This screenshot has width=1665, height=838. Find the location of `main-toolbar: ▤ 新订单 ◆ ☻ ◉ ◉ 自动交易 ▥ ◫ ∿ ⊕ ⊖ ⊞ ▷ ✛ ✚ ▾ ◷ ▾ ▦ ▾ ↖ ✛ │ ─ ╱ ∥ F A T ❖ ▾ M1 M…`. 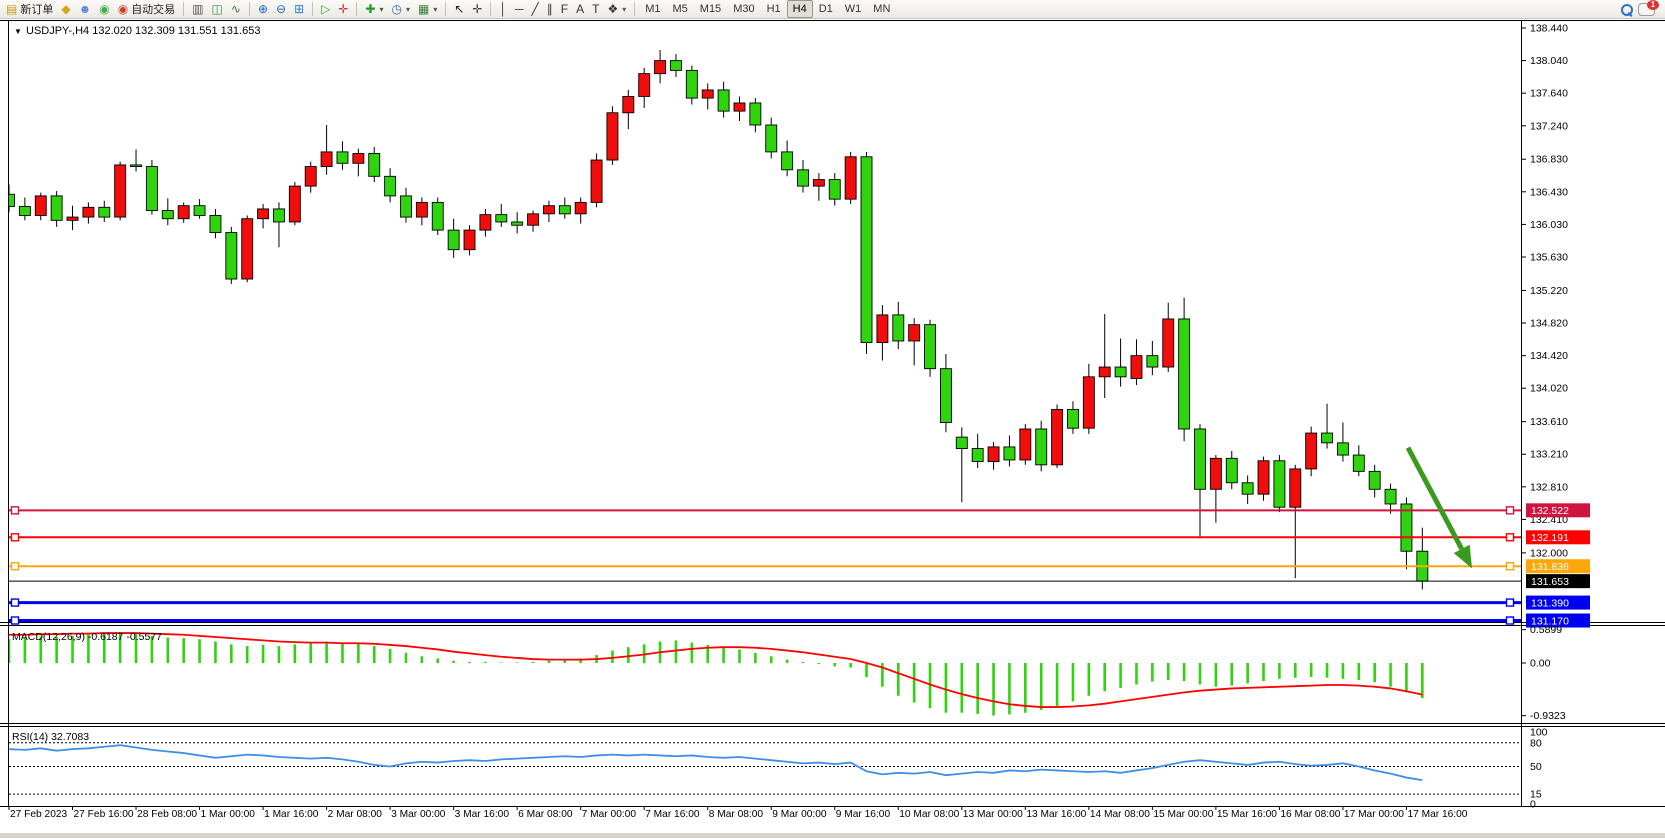

main-toolbar: ▤ 新订单 ◆ ☻ ◉ ◉ 自动交易 ▥ ◫ ∿ ⊕ ⊖ ⊞ ▷ ✛ ✚ ▾ ◷ ▾ ▦ ▾ ↖ ✛ │ ─ ╱ ∥ F A T ❖ ▾ M1 M… is located at coordinates (832, 9).